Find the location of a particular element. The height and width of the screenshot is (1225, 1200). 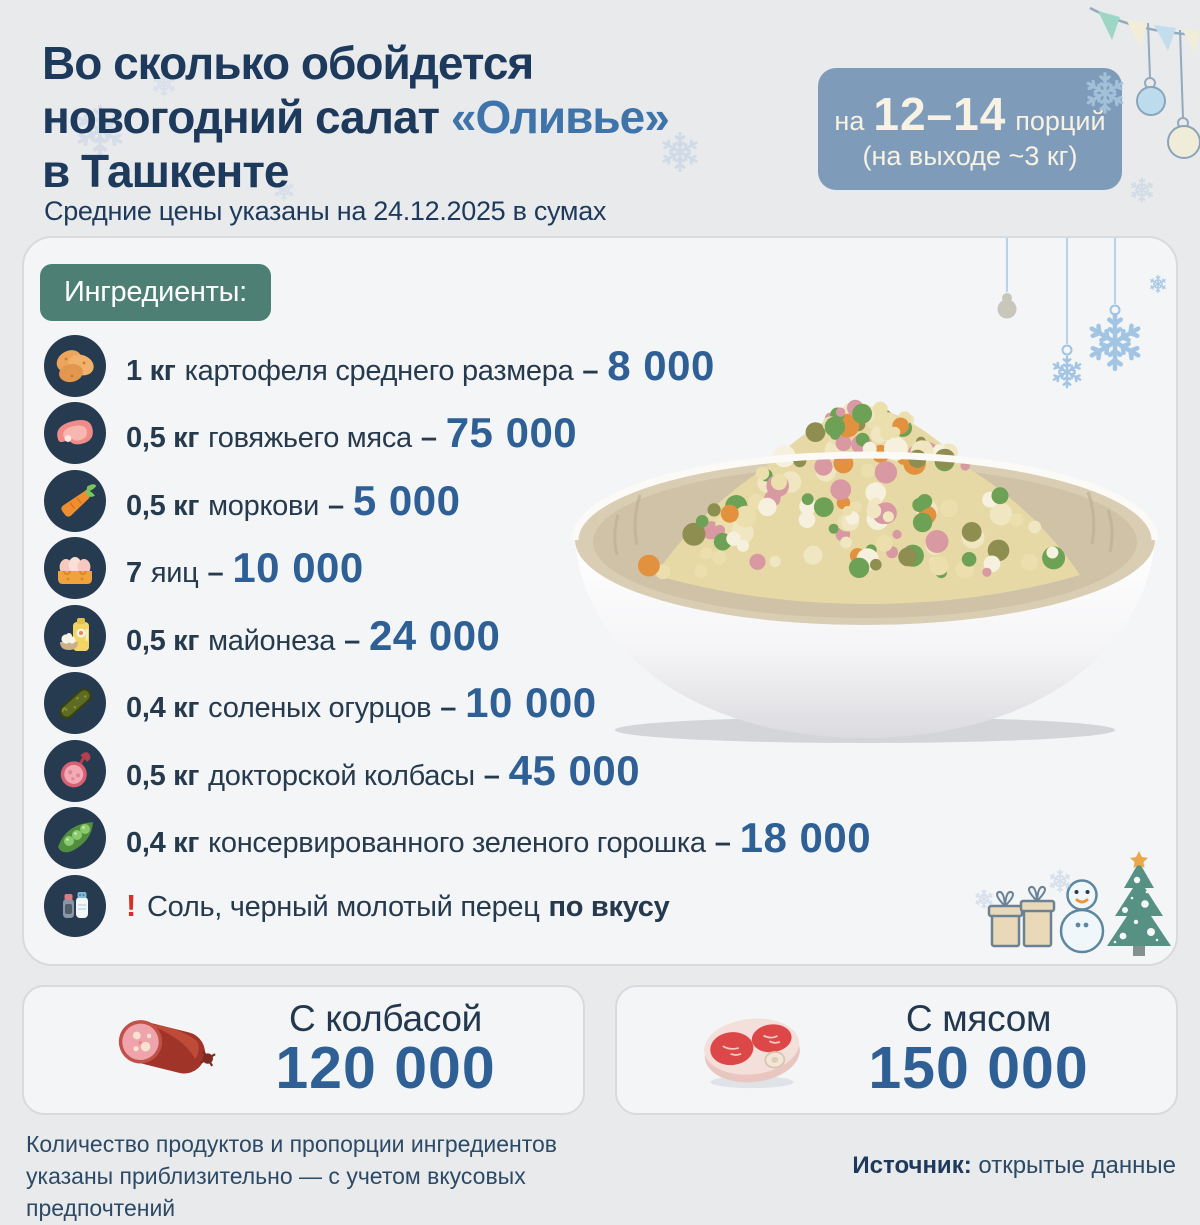

ingredient-text: 0,5 кг майонеза –24 000 is located at coordinates (313, 636).